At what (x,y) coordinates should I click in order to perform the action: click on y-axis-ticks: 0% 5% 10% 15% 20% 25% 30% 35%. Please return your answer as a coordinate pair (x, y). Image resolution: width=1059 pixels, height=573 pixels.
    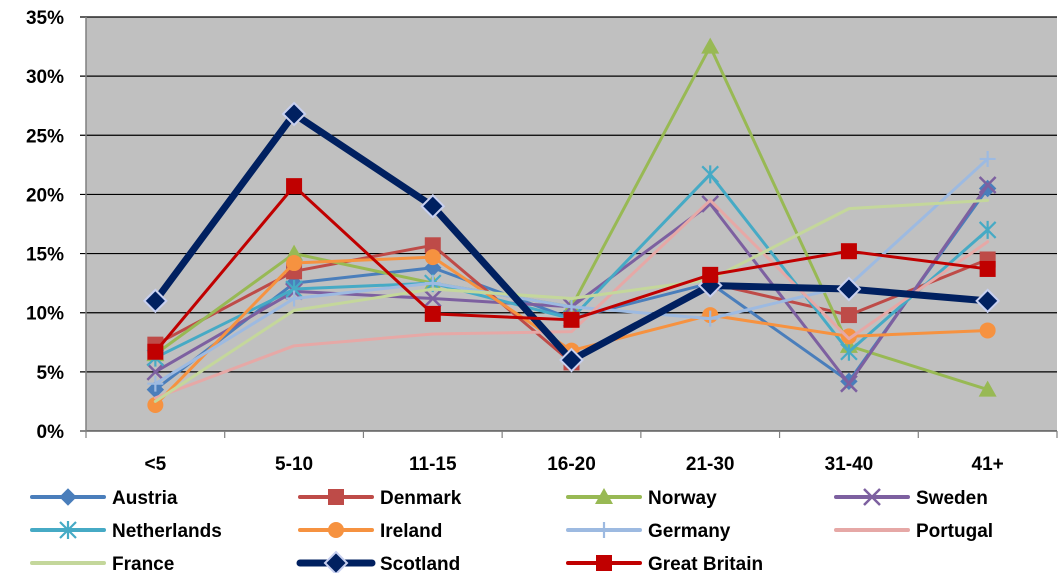
    Looking at the image, I should click on (45, 225).